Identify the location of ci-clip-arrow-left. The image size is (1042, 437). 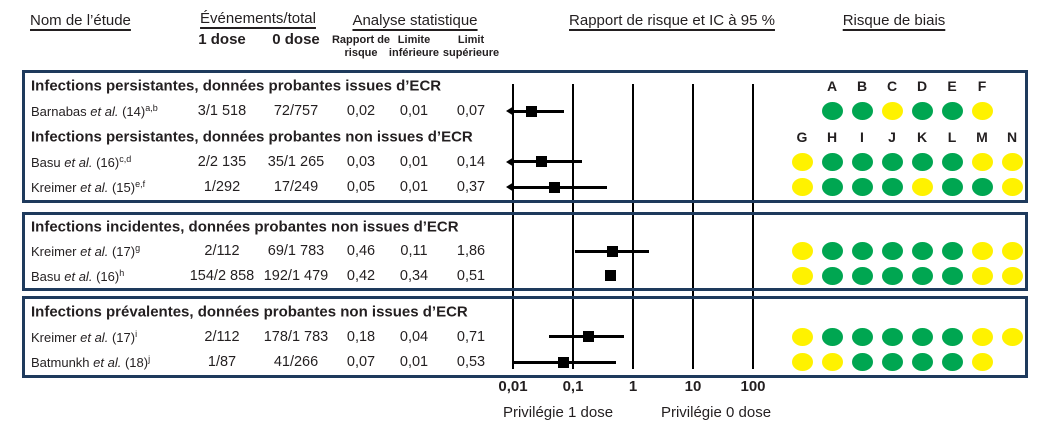
(510, 161).